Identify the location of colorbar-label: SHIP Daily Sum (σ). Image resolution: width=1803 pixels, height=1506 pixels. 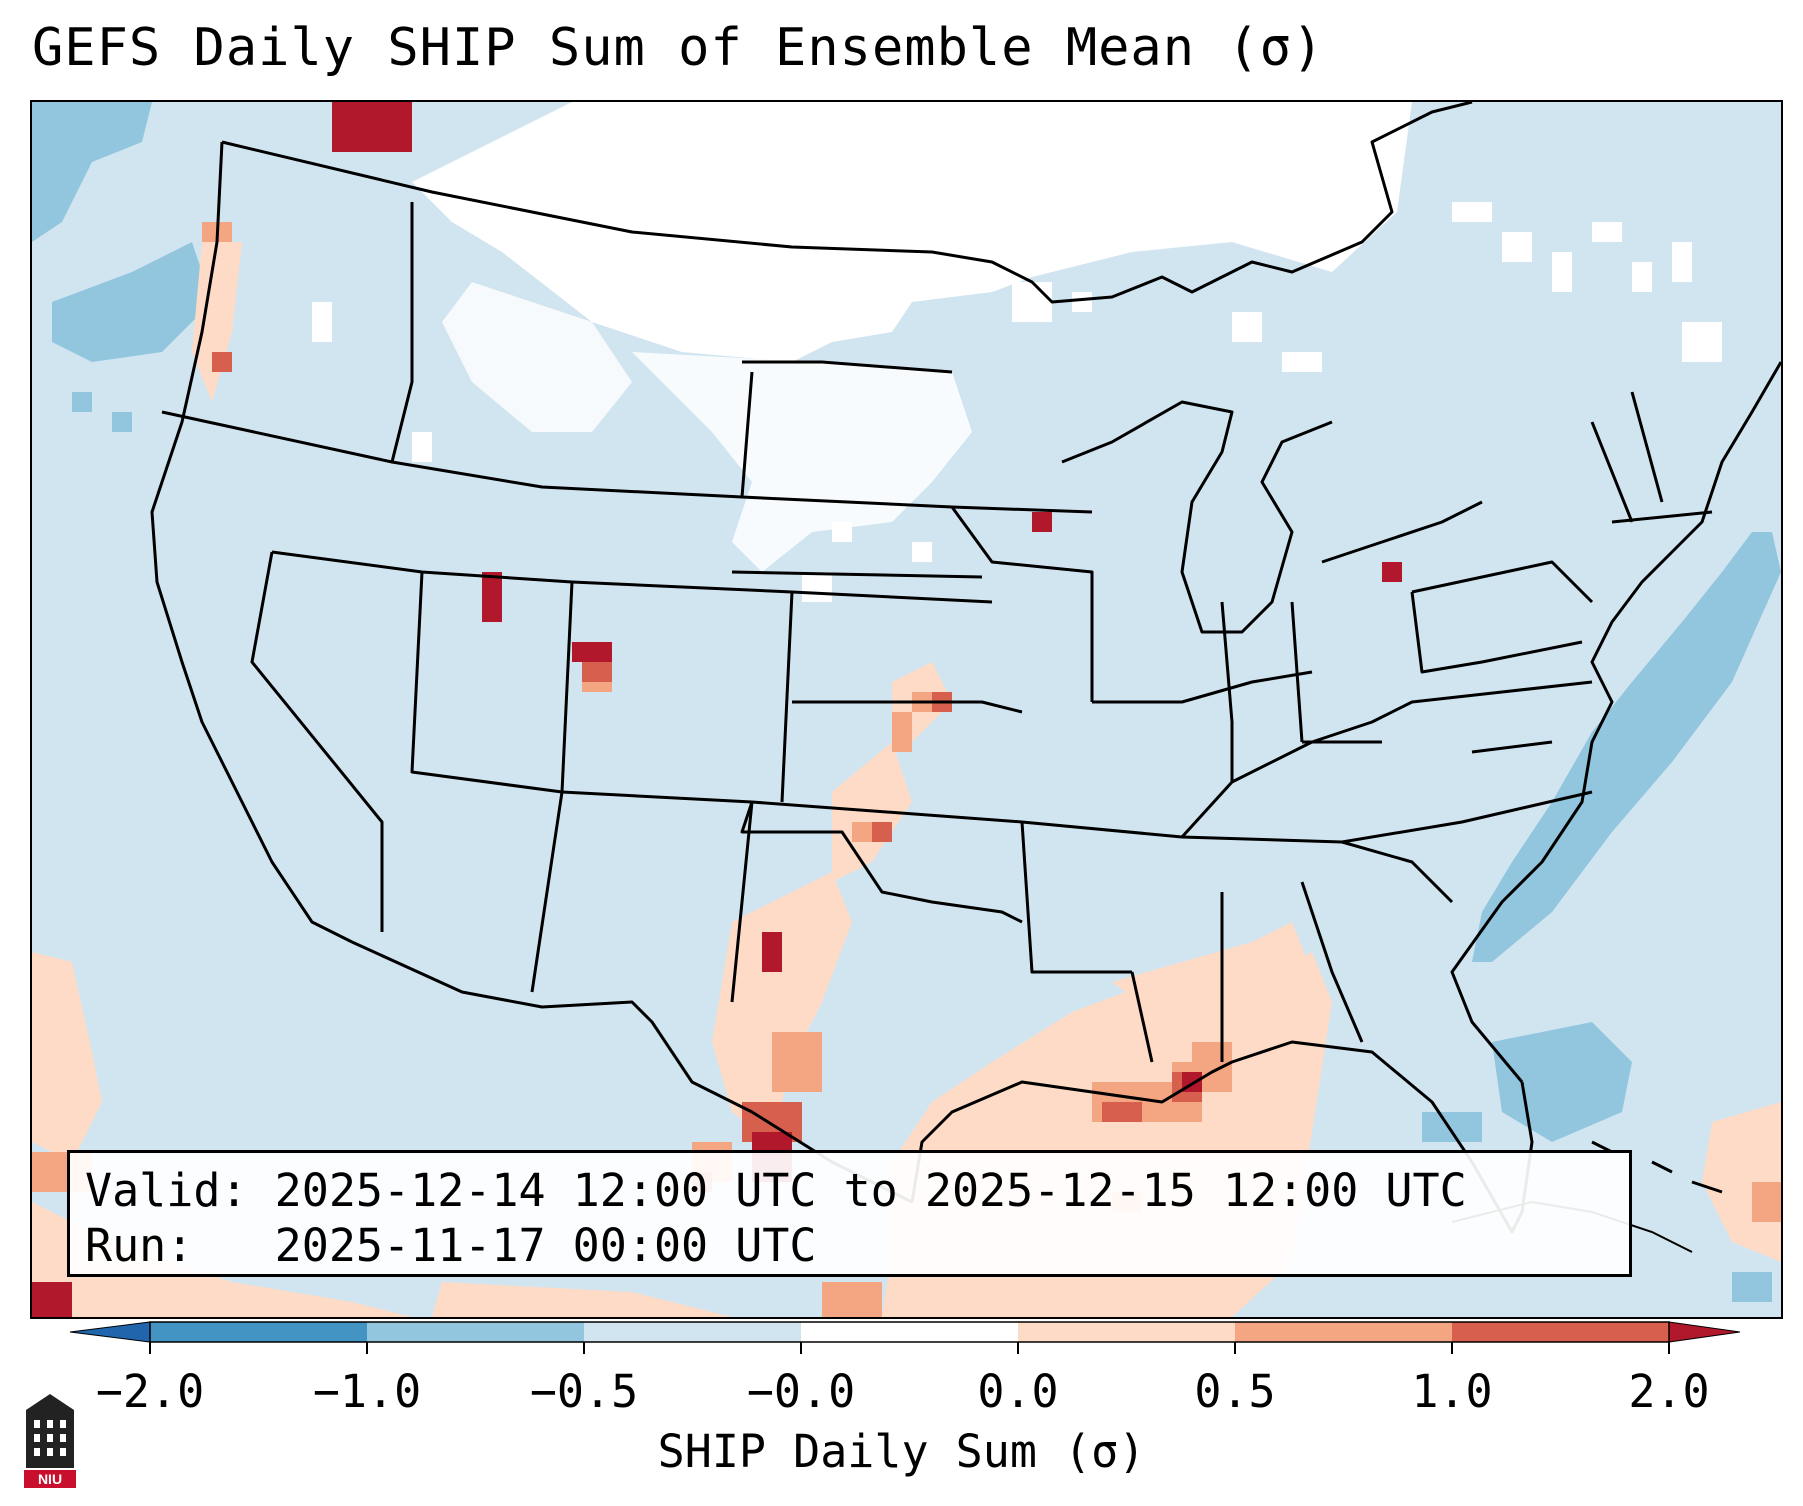
(901, 1451).